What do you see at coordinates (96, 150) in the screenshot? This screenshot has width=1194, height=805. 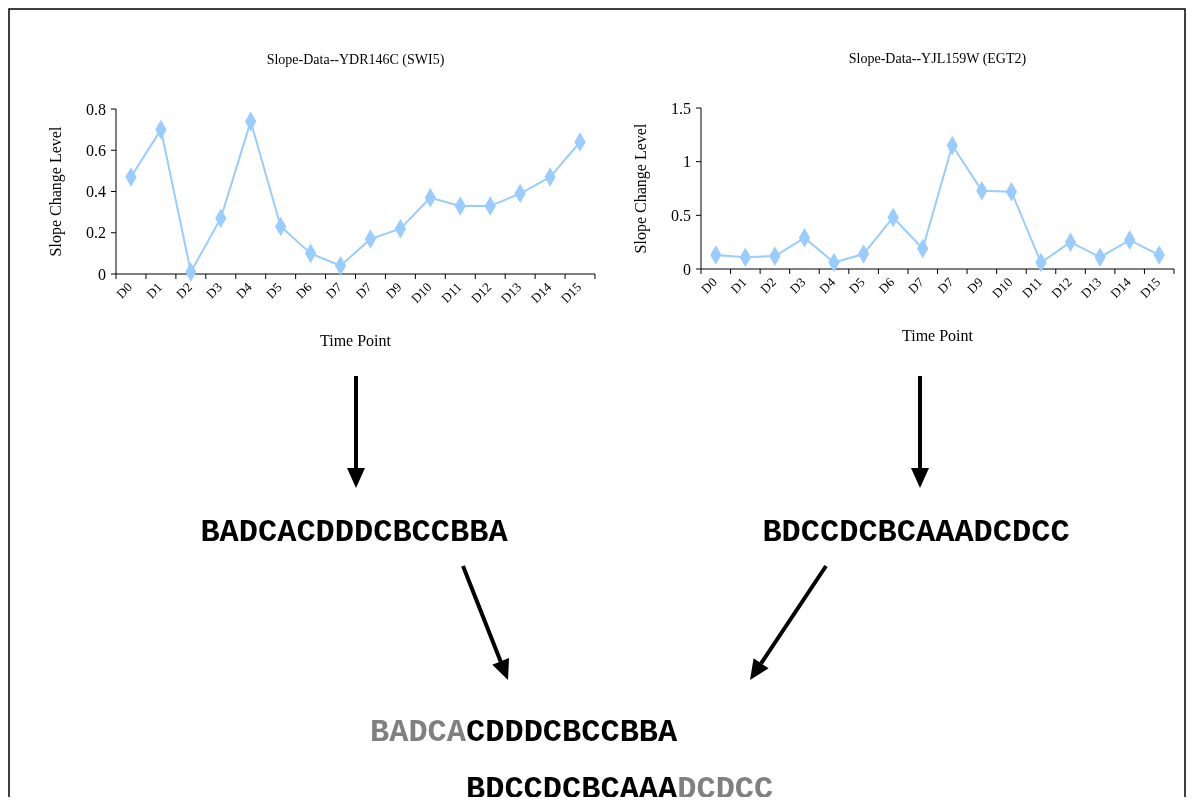 I see `y-tick-label: 0.6` at bounding box center [96, 150].